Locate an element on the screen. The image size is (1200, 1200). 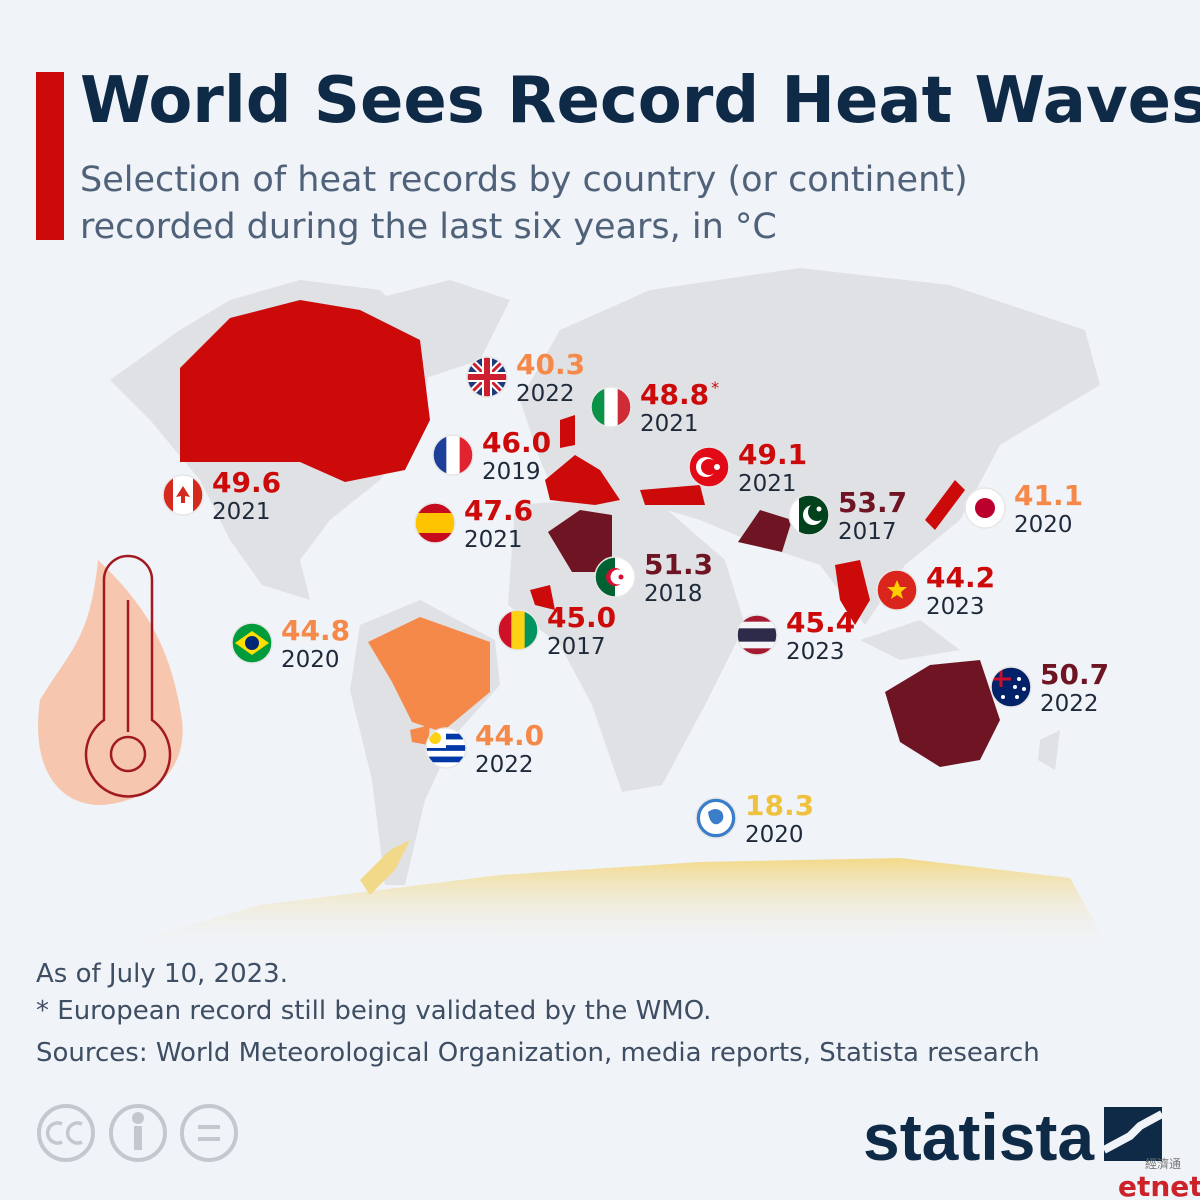
record-year: 2019 is located at coordinates (511, 472).